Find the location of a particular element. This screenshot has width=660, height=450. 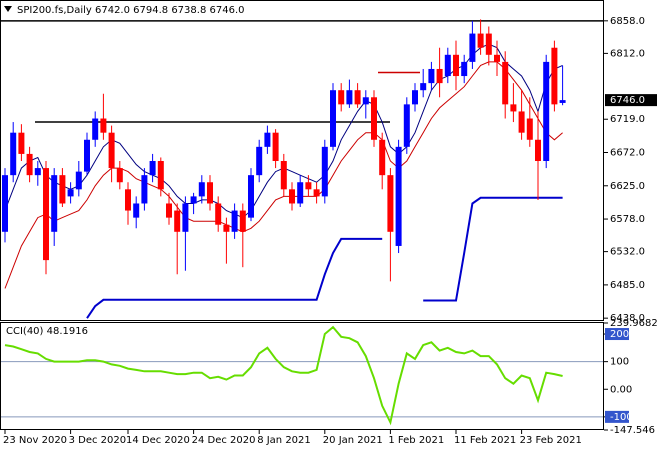

y-tick-label: -100 is located at coordinates (621, 417).